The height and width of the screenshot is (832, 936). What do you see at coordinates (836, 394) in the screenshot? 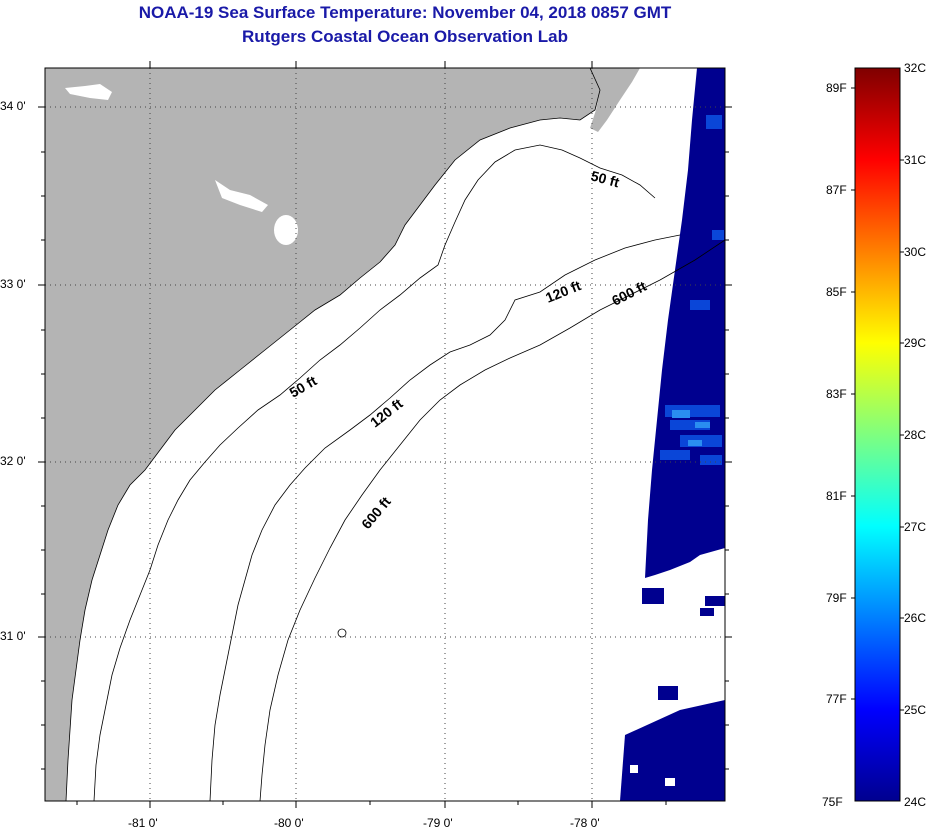
I see `fahrenheit-label: 83F` at bounding box center [836, 394].